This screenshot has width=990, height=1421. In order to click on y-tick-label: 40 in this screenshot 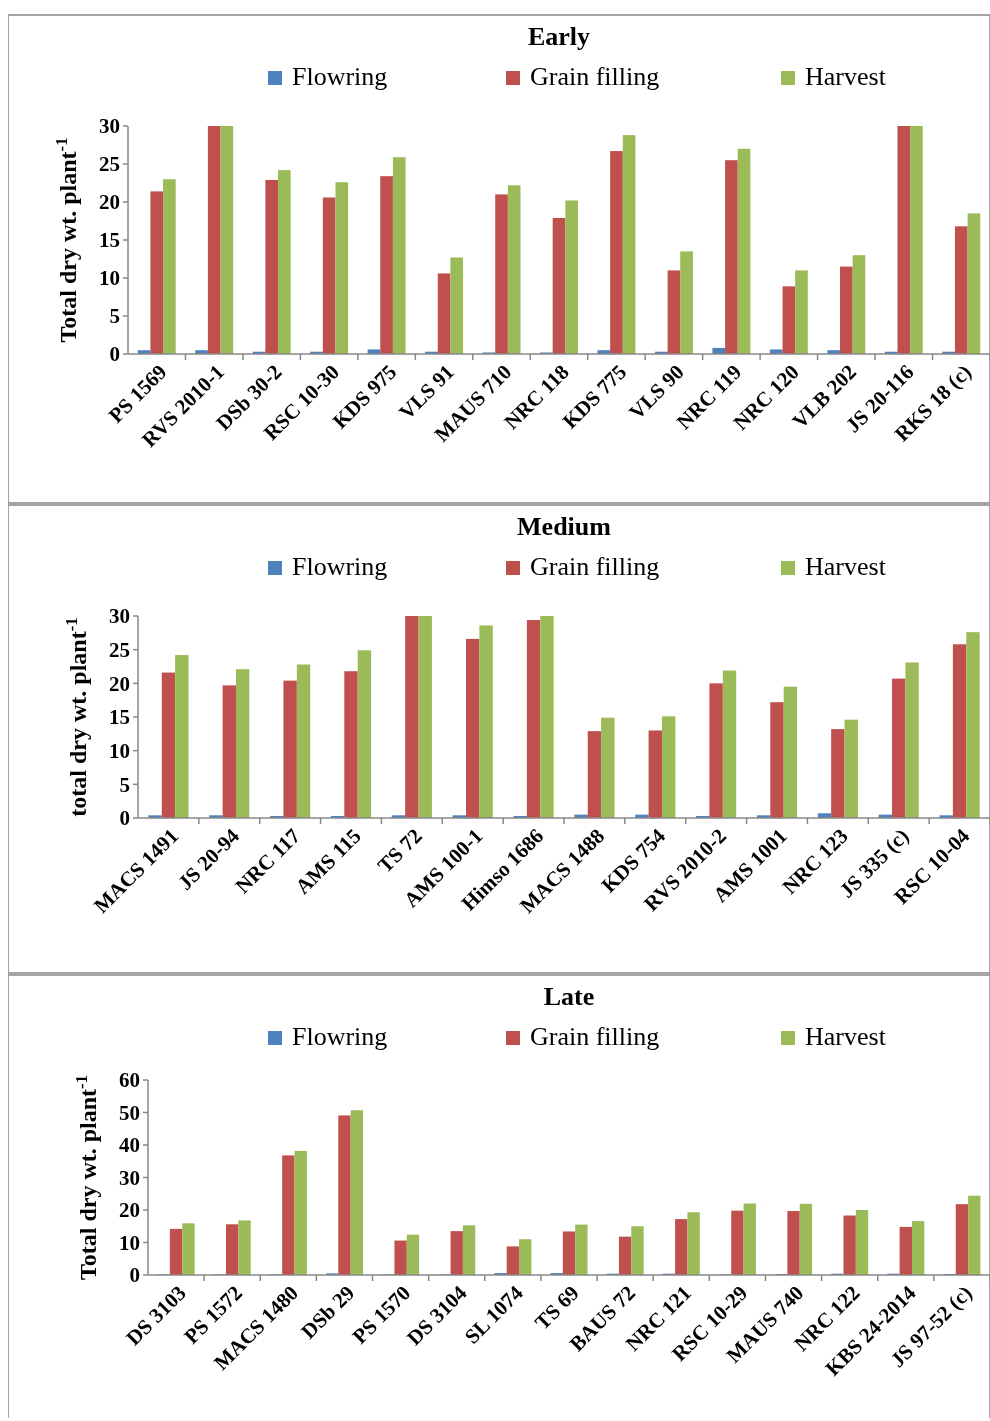, I will do `click(129, 1145)`.